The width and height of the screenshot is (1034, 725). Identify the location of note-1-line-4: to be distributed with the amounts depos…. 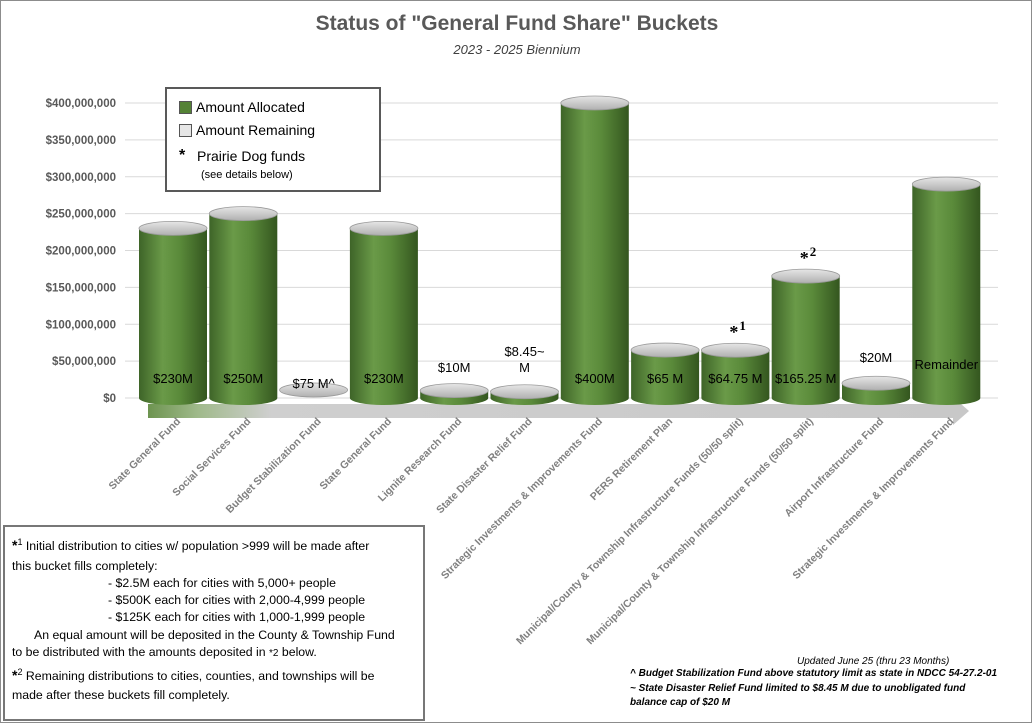
(164, 652).